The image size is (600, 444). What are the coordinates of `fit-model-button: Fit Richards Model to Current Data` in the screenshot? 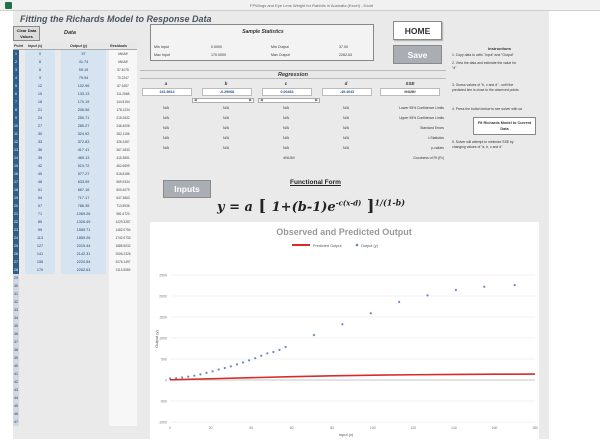 It's located at (504, 126).